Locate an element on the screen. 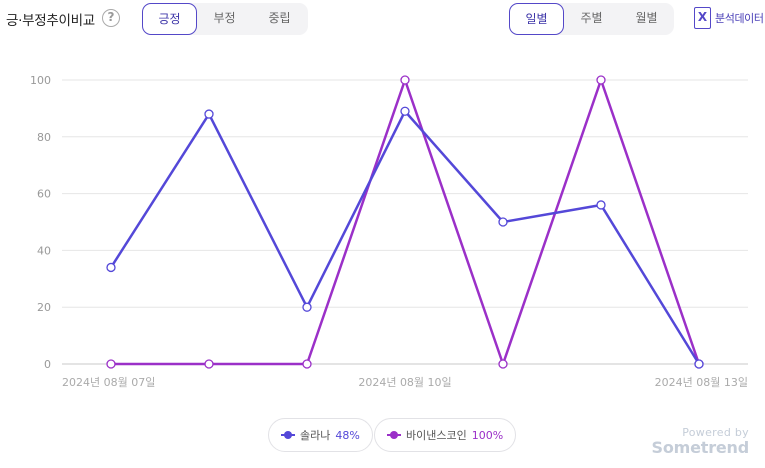 This screenshot has height=468, width=765. x-tick-label: 2024년 08월 07일 is located at coordinates (108, 382).